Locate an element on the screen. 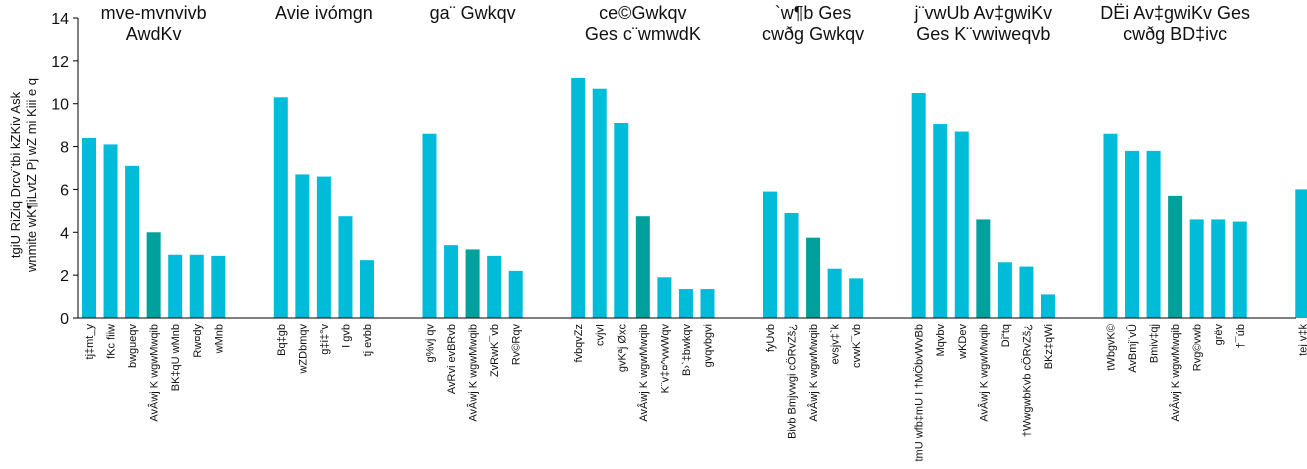 This screenshot has height=469, width=1307. group-title: `w¶b Ges is located at coordinates (813, 13).